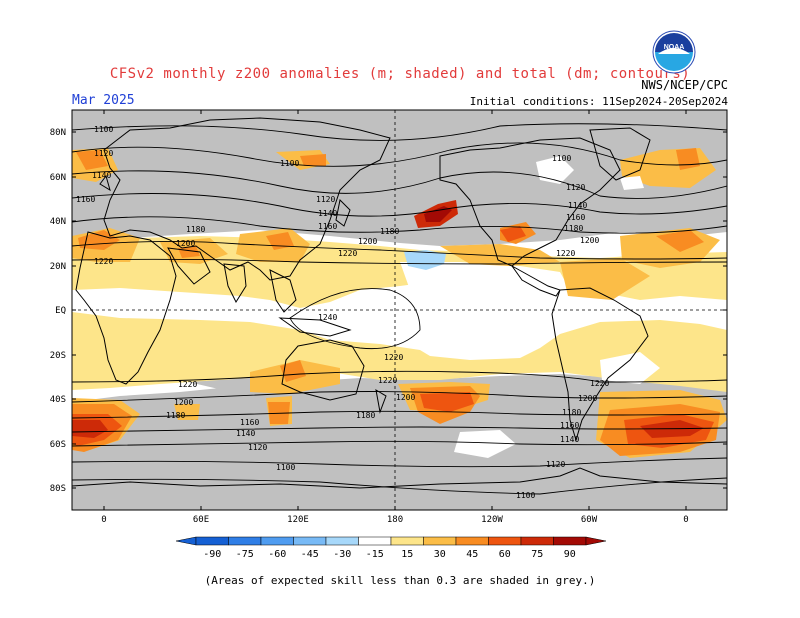  What do you see at coordinates (58, 267) in the screenshot?
I see `lat-label: 20N` at bounding box center [58, 267].